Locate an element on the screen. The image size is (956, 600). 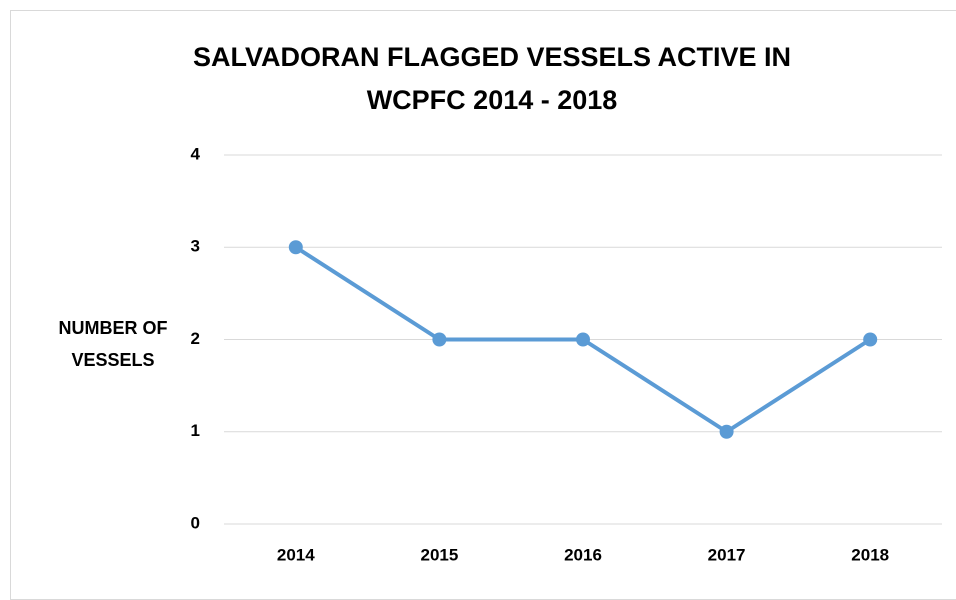
x-tick-label: 2015 is located at coordinates (439, 554).